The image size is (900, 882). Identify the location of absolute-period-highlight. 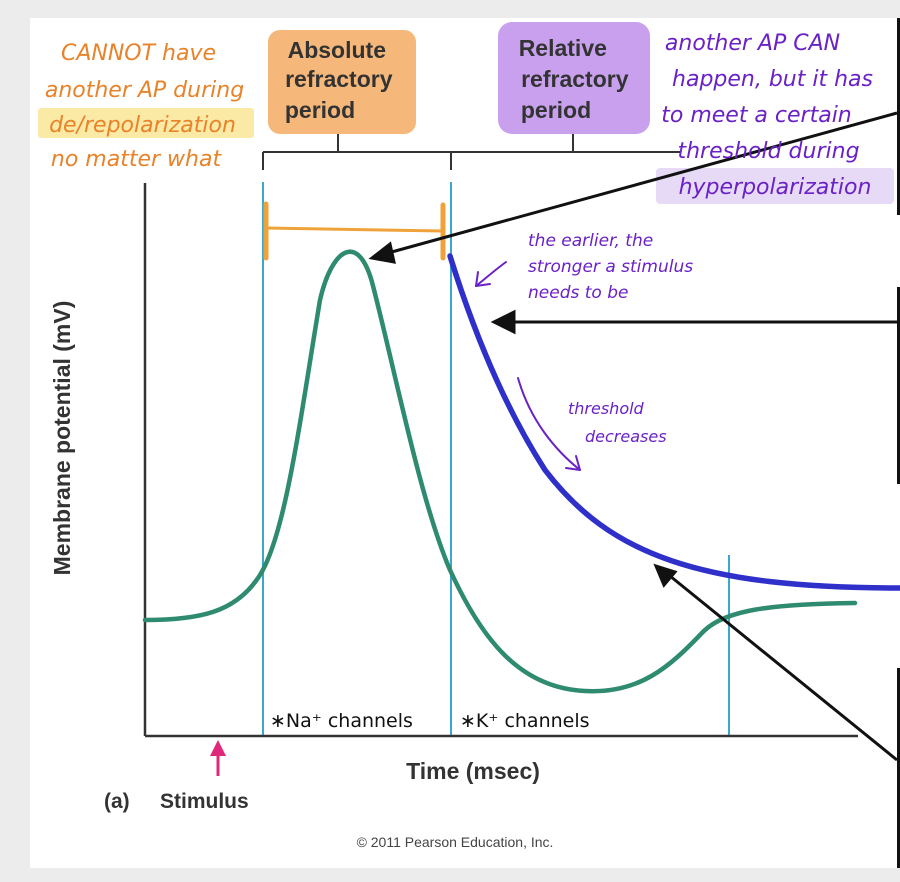
(342, 82).